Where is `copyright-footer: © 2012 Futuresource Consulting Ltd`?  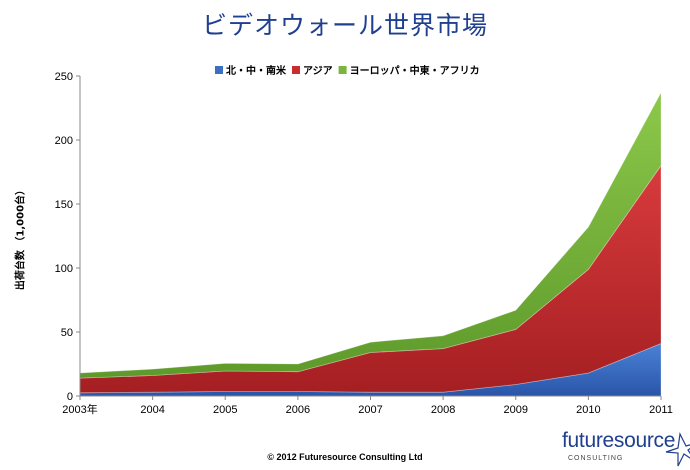 copyright-footer: © 2012 Futuresource Consulting Ltd is located at coordinates (345, 457).